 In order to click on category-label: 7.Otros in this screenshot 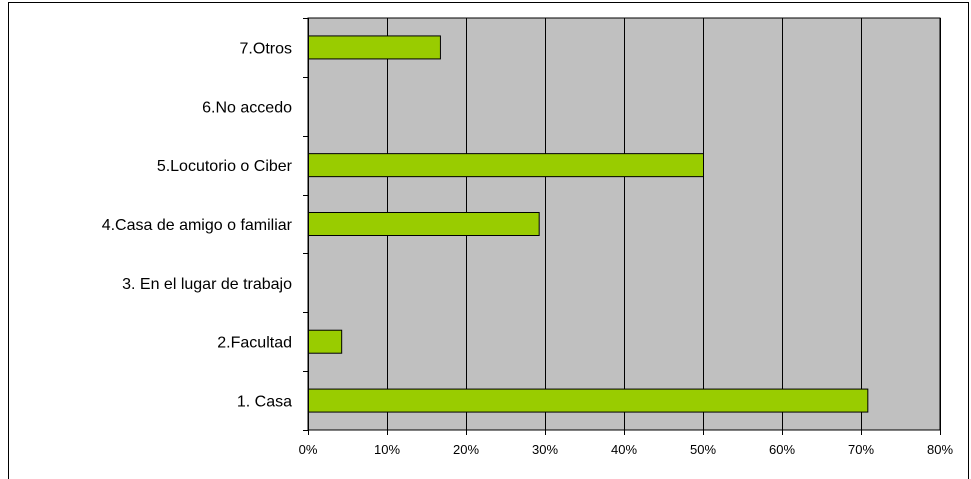, I will do `click(266, 48)`.